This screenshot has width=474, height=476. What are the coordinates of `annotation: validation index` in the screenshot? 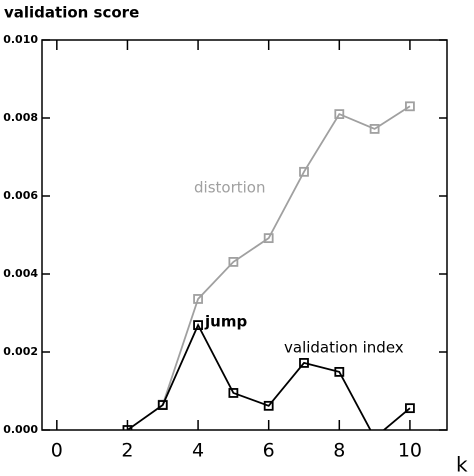 It's located at (344, 348).